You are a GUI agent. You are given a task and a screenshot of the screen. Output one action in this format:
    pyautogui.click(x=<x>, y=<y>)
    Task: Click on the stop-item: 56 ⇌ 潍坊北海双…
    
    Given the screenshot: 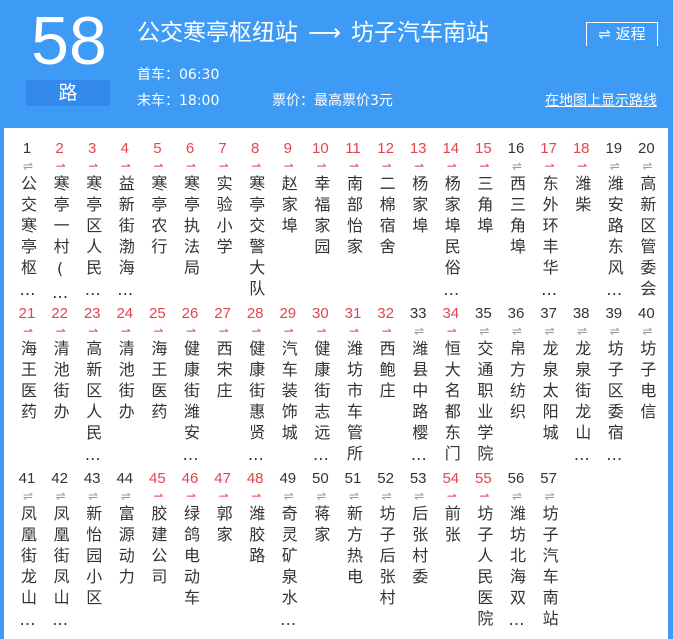 What is the action you would take?
    pyautogui.click(x=516, y=551)
    